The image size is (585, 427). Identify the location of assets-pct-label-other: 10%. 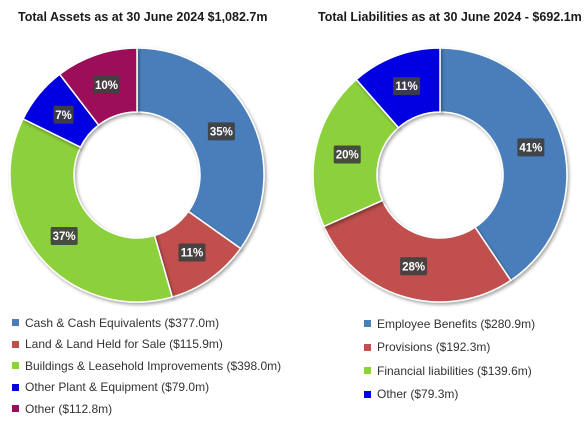
(106, 86).